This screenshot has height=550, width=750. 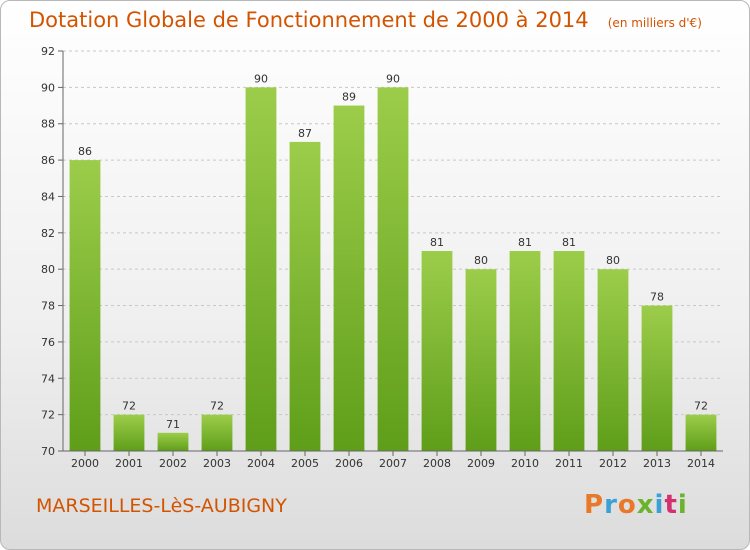 What do you see at coordinates (645, 505) in the screenshot?
I see `logo-letter: x` at bounding box center [645, 505].